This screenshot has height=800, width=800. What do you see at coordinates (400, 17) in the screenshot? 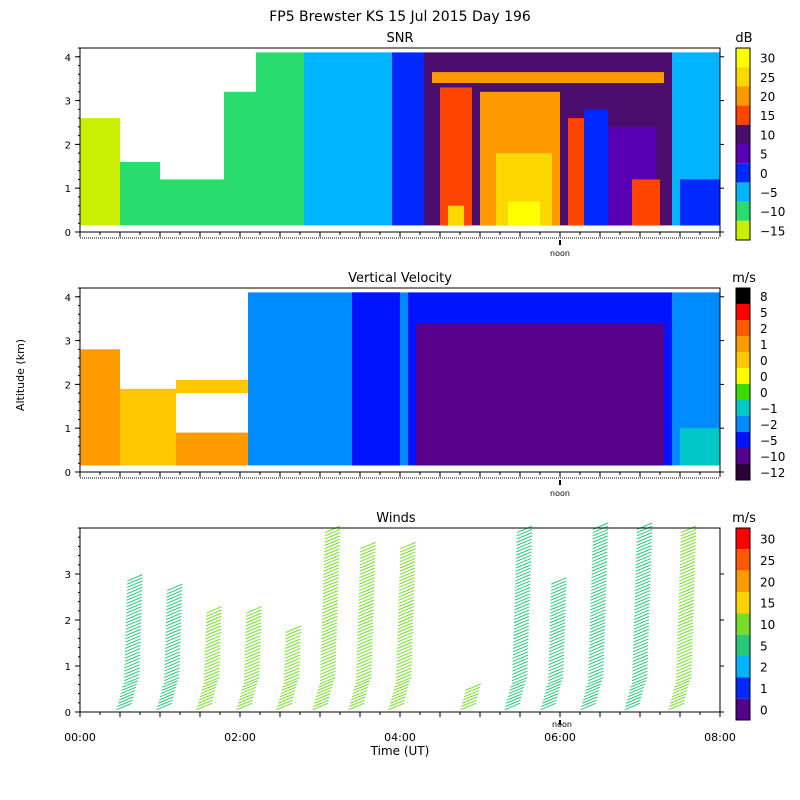
I see `figure-title: FP5 Brewster KS 15 Jul 2015 Day 196` at bounding box center [400, 17].